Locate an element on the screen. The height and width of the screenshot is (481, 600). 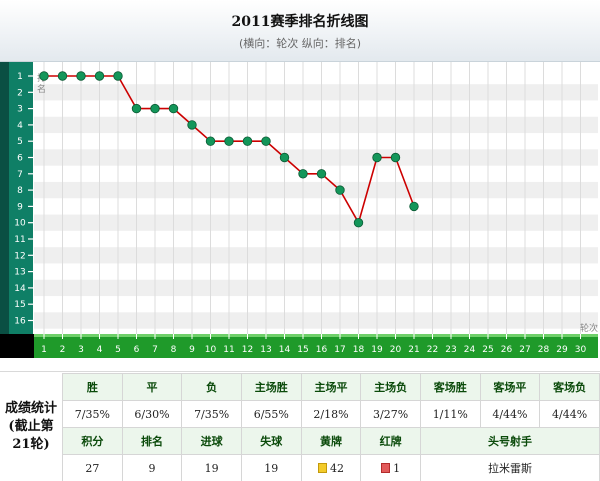
y-axis-edge is located at coordinates (4, 198).